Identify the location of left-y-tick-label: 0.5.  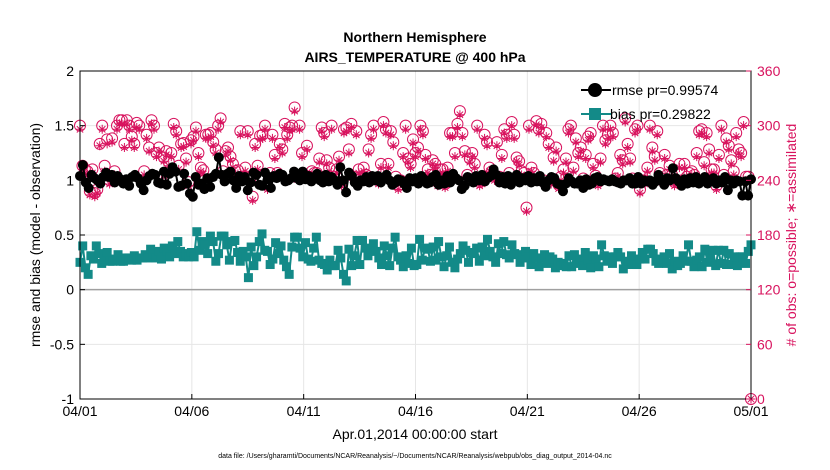
(65, 235).